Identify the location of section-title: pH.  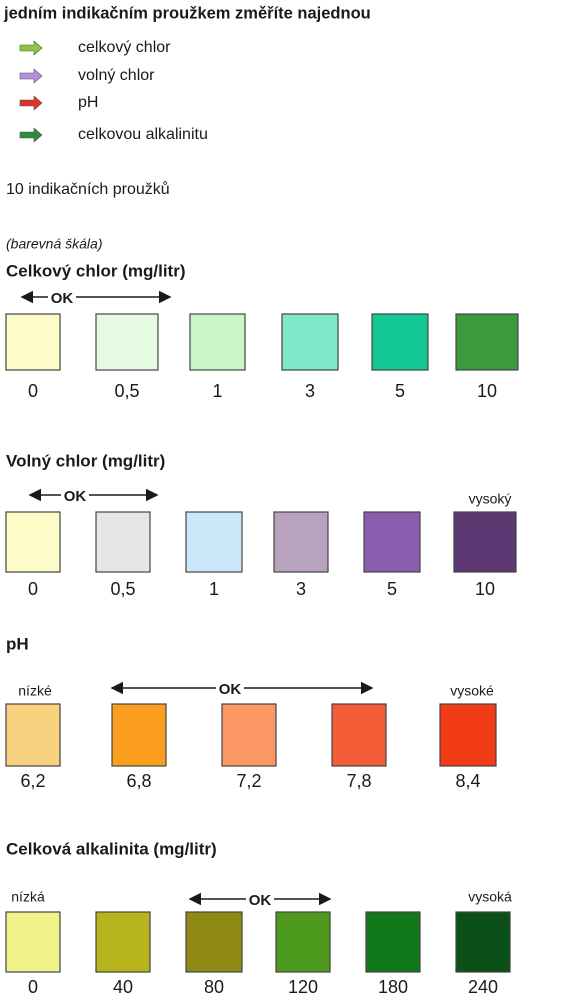
(17, 643).